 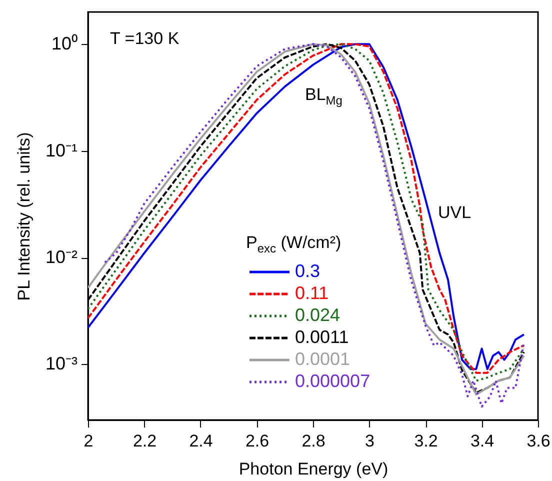 What do you see at coordinates (294, 244) in the screenshot?
I see `legend-title: P$_{exc}$ (W/cm²)` at bounding box center [294, 244].